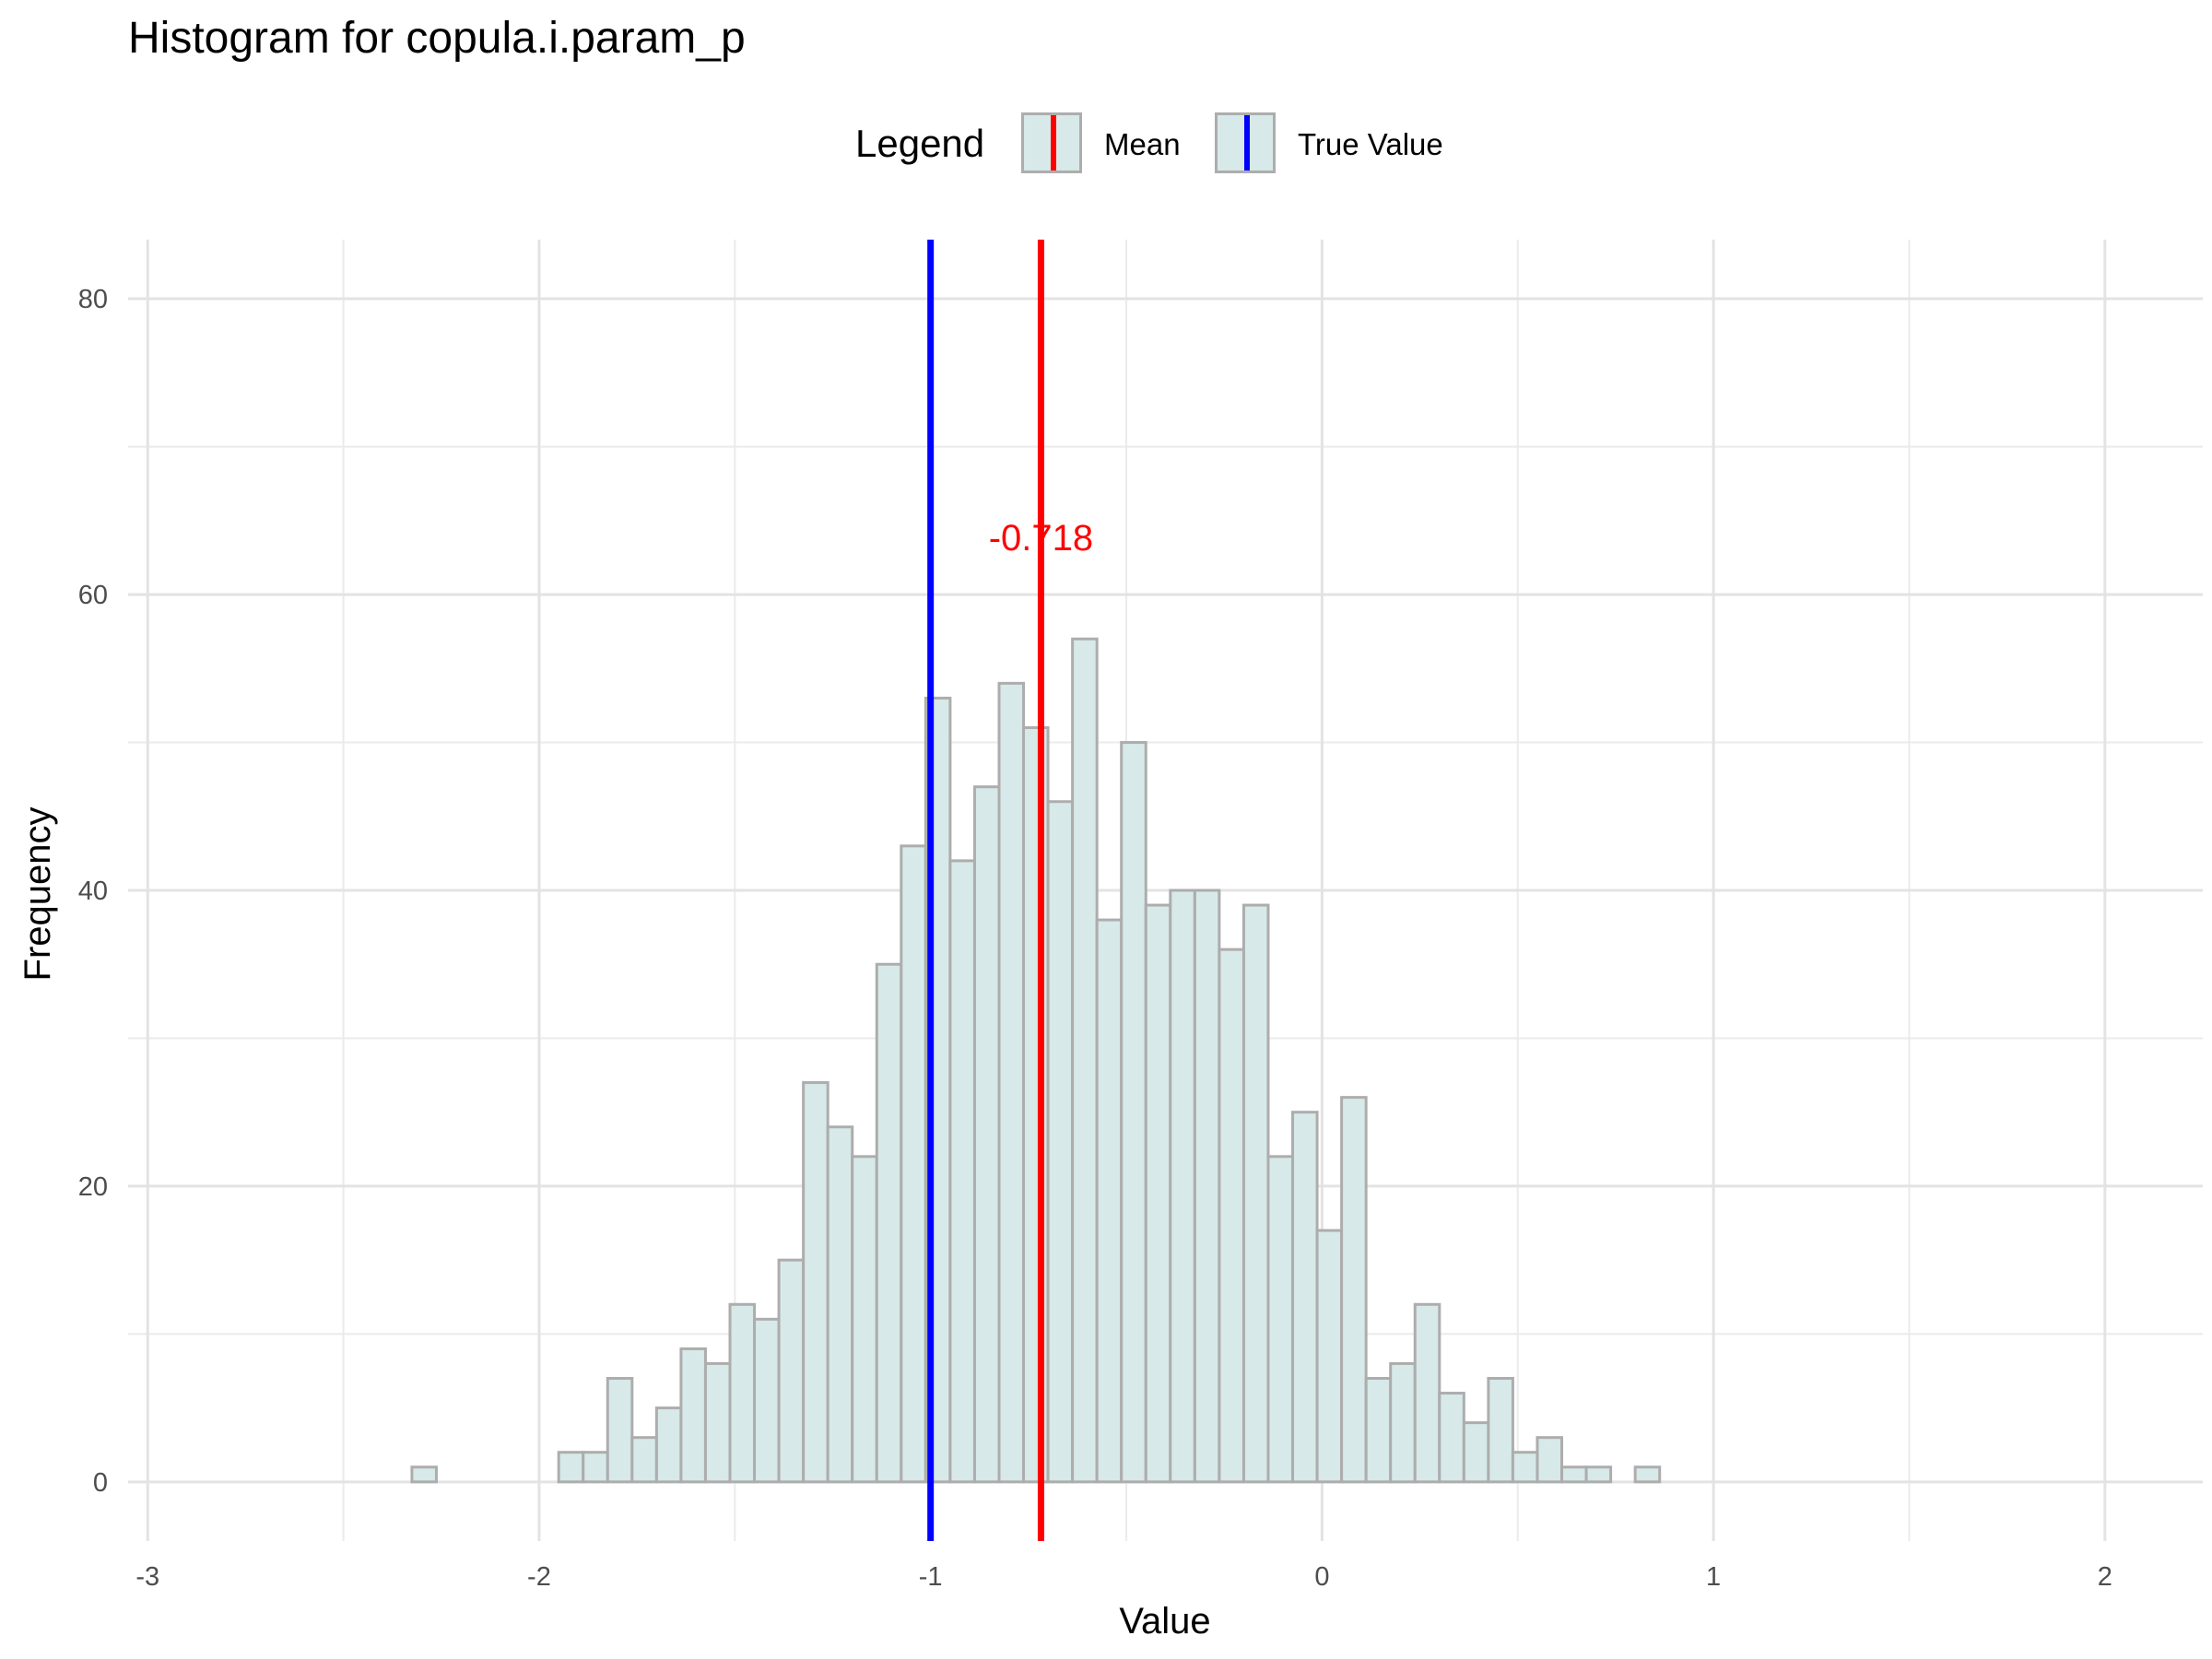 Image resolution: width=2212 pixels, height=1659 pixels. What do you see at coordinates (1164, 1621) in the screenshot?
I see `x-axis-title: Value` at bounding box center [1164, 1621].